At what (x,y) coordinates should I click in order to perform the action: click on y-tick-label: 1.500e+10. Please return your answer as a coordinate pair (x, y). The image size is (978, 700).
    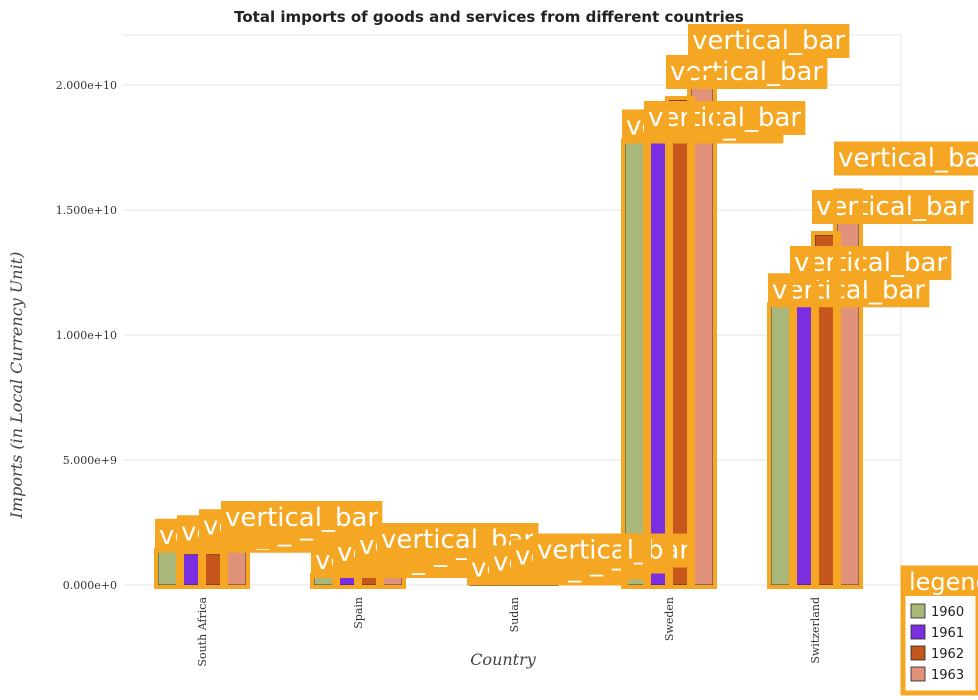
    Looking at the image, I should click on (86, 210).